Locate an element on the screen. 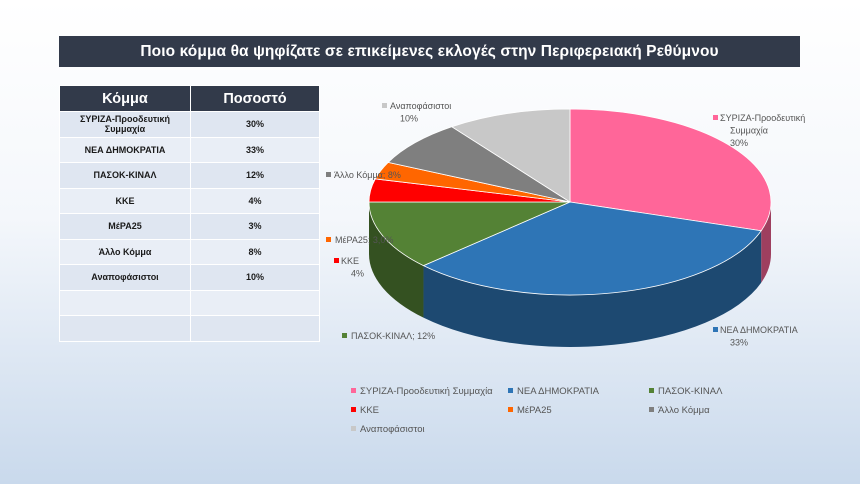 The image size is (860, 484). cell-party: ΜέΡΑ25 is located at coordinates (125, 226).